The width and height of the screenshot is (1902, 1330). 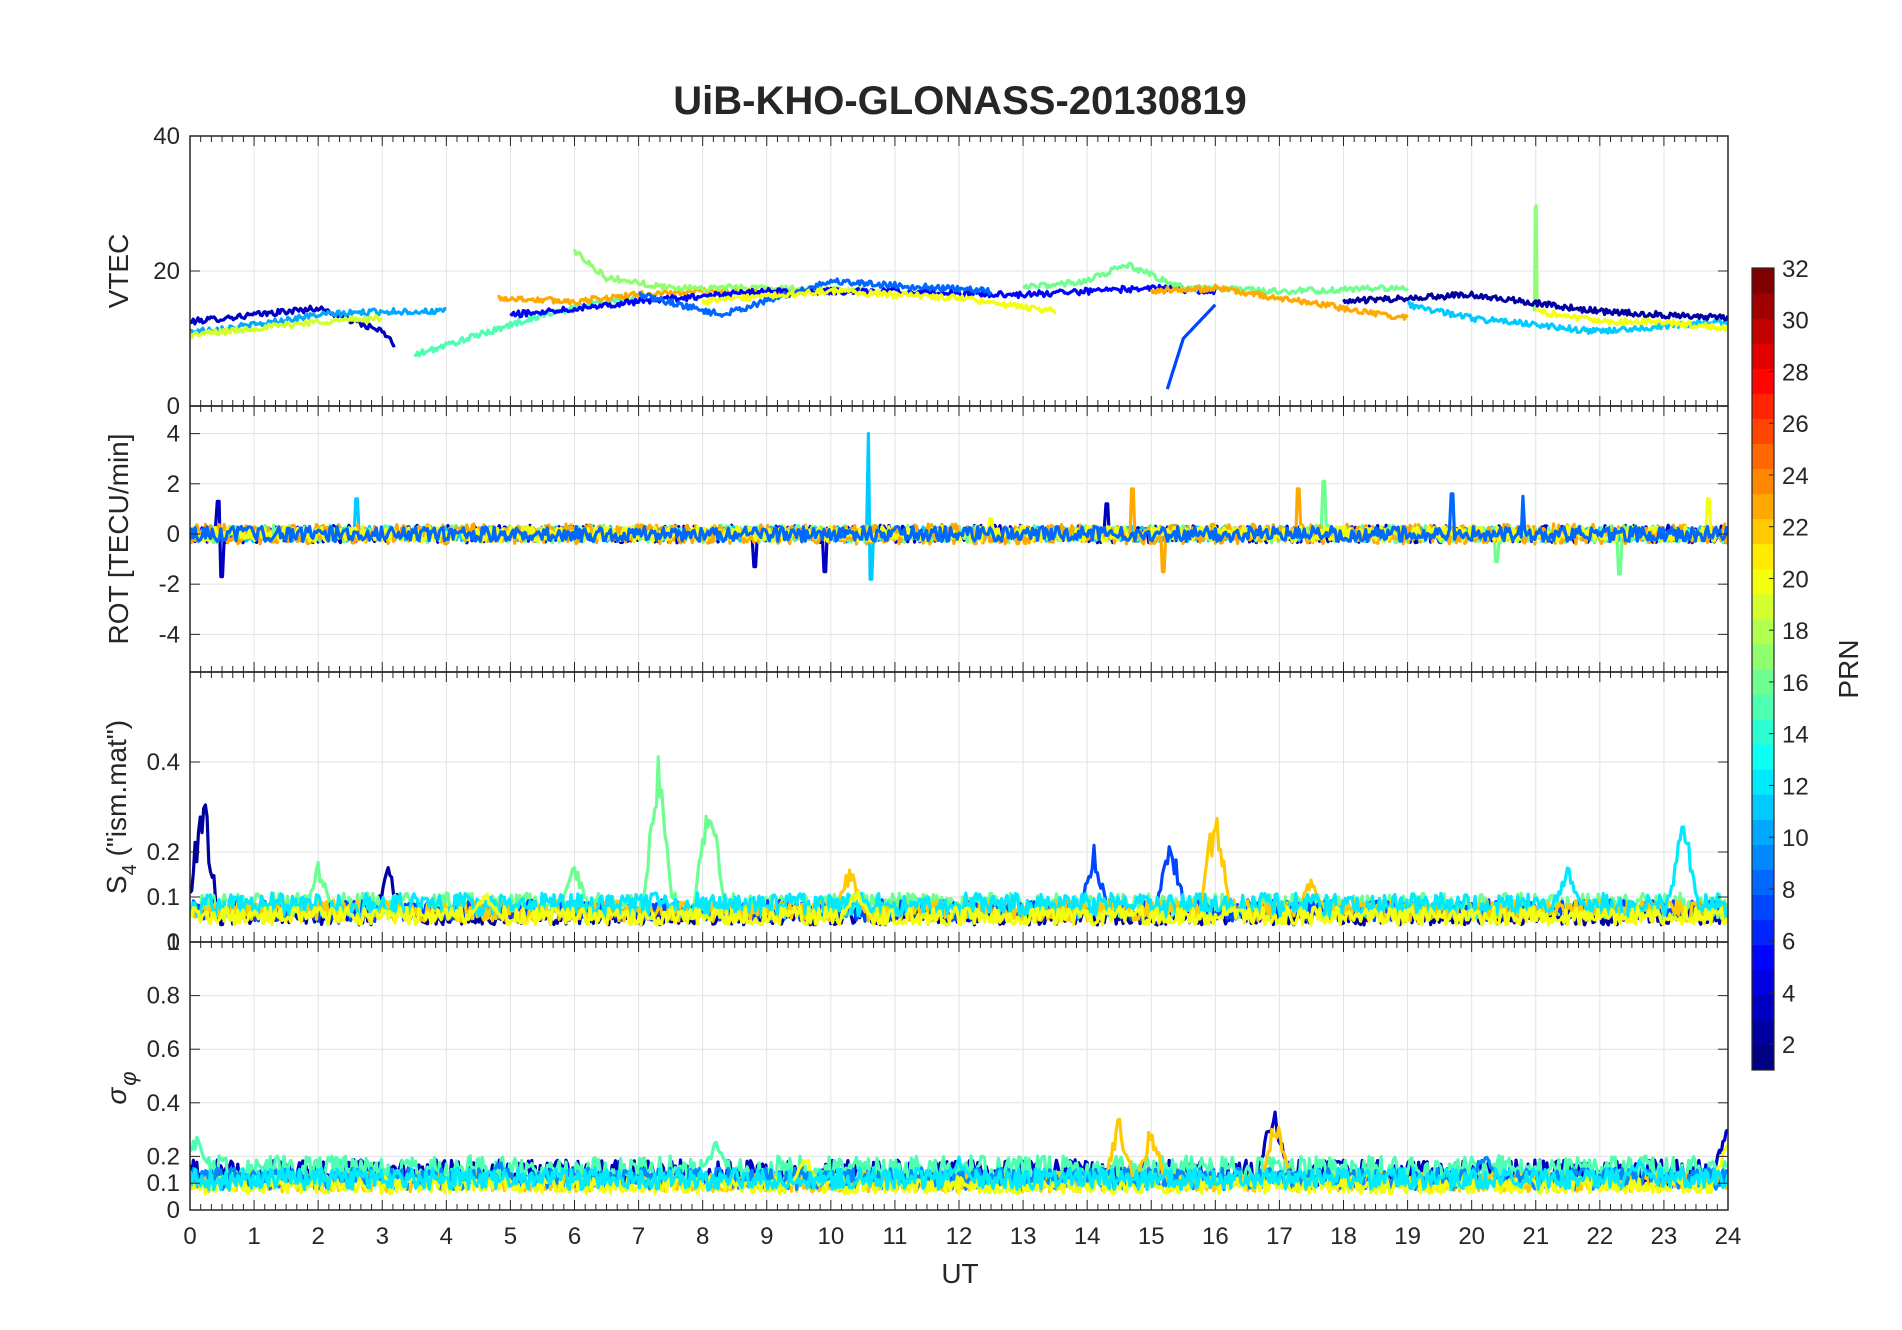 I want to click on x-tick-label: 5, so click(x=510, y=1236).